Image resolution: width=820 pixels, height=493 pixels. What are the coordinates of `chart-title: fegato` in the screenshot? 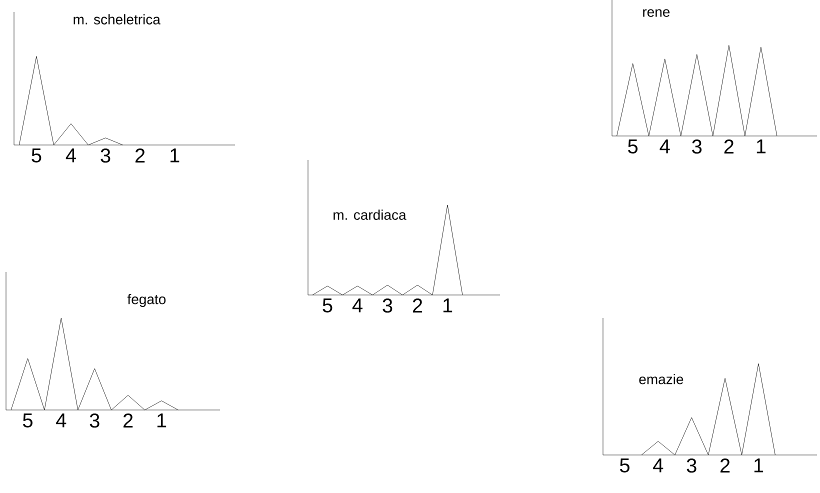 It's located at (146, 301).